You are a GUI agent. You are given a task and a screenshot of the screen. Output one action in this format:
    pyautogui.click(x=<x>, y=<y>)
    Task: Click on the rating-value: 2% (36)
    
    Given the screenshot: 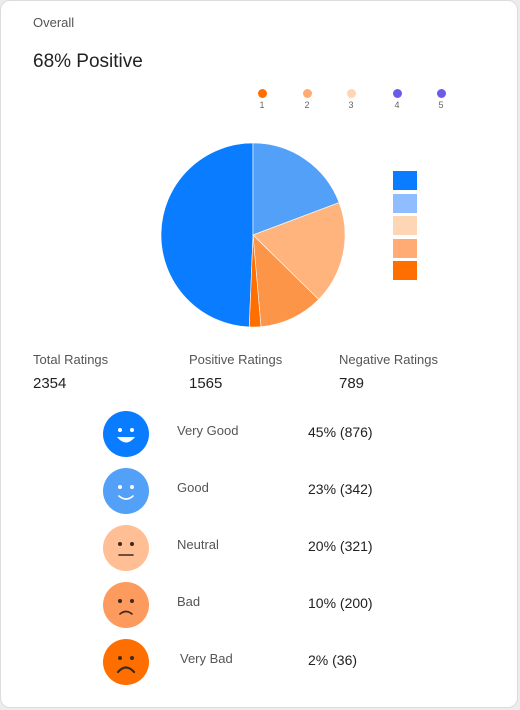 What is the action you would take?
    pyautogui.click(x=333, y=660)
    